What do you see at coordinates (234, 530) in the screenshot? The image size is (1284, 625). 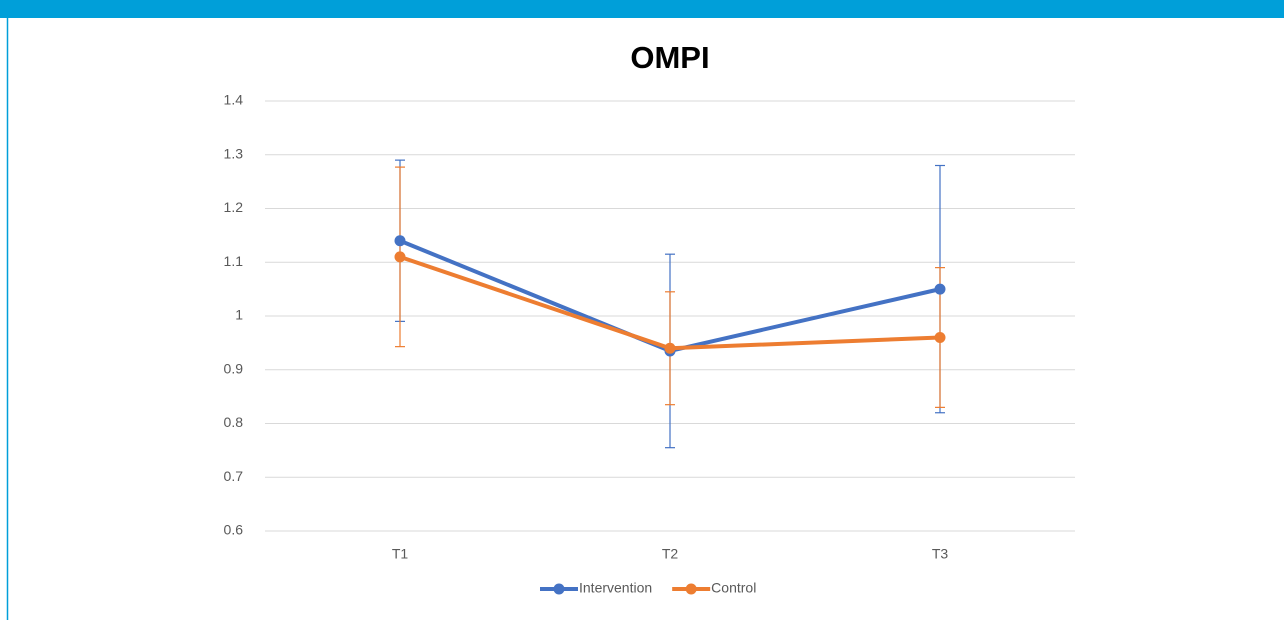 I see `y-tick-label: 0.6` at bounding box center [234, 530].